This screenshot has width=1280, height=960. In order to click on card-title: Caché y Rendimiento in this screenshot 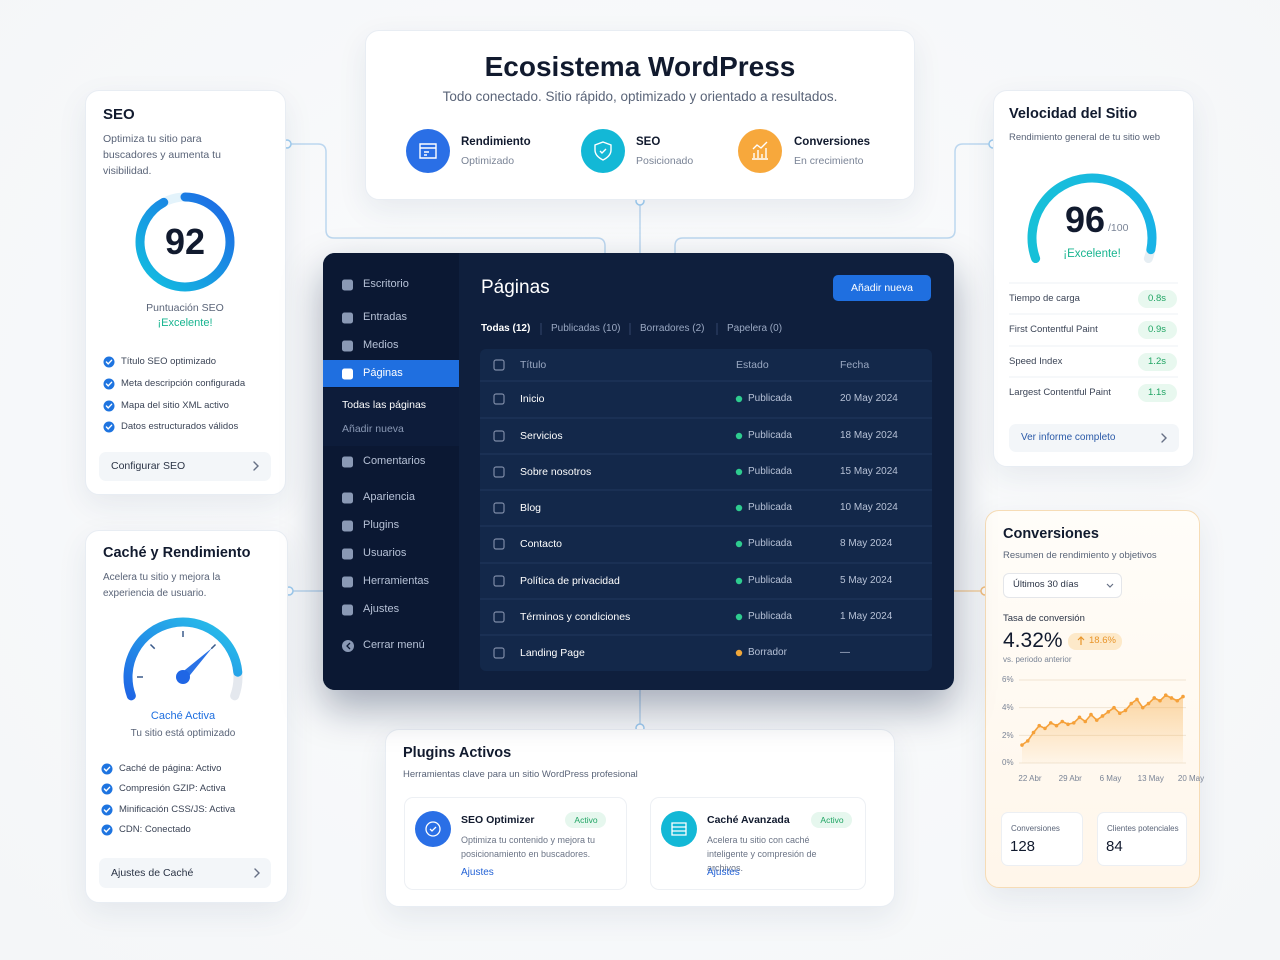, I will do `click(177, 553)`.